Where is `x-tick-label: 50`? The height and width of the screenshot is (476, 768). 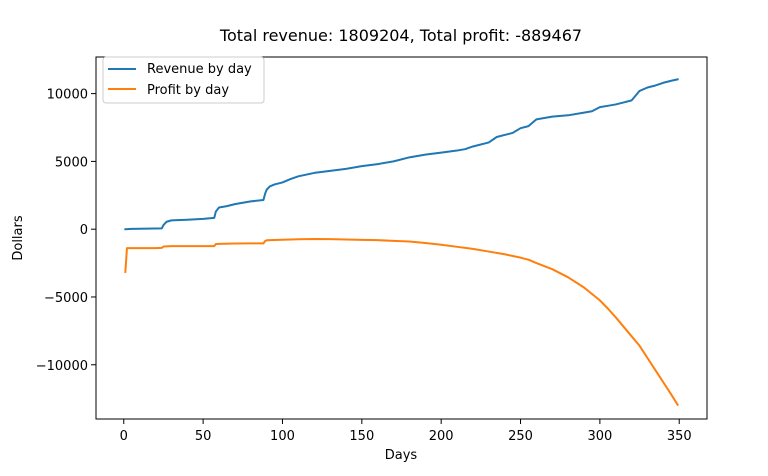
x-tick-label: 50 is located at coordinates (203, 436).